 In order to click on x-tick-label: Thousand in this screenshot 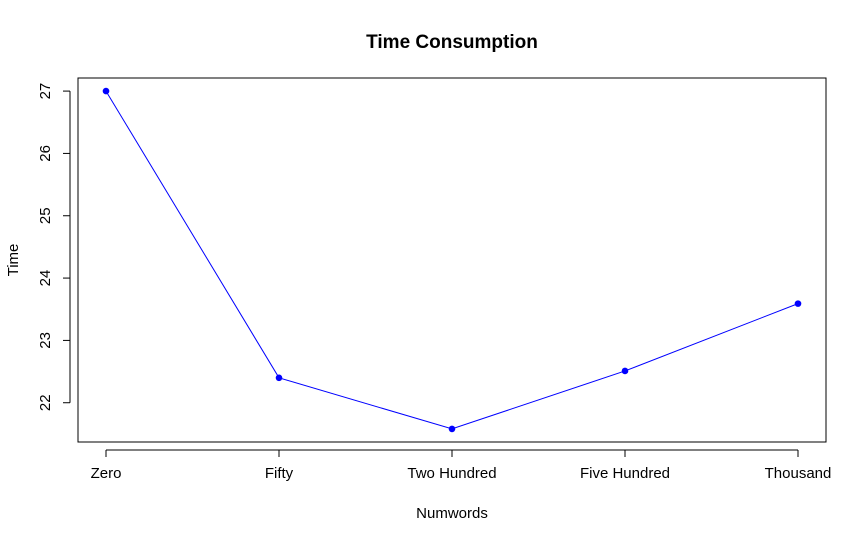, I will do `click(798, 473)`.